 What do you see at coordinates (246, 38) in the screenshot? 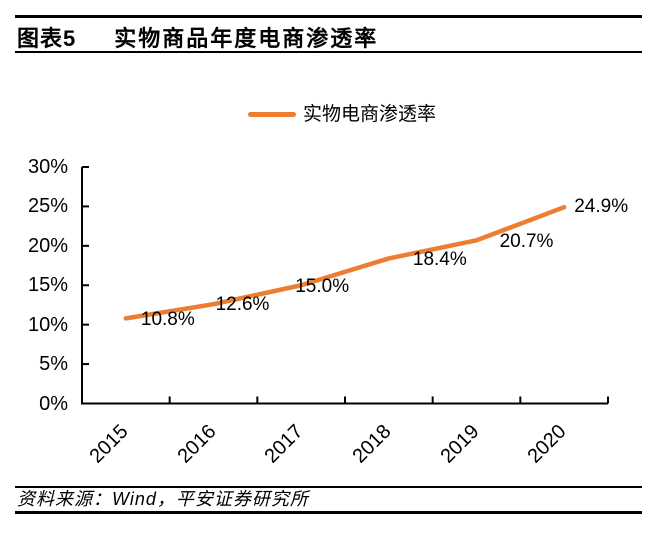
I see `figure-title: 实物商品年度电商渗透率` at bounding box center [246, 38].